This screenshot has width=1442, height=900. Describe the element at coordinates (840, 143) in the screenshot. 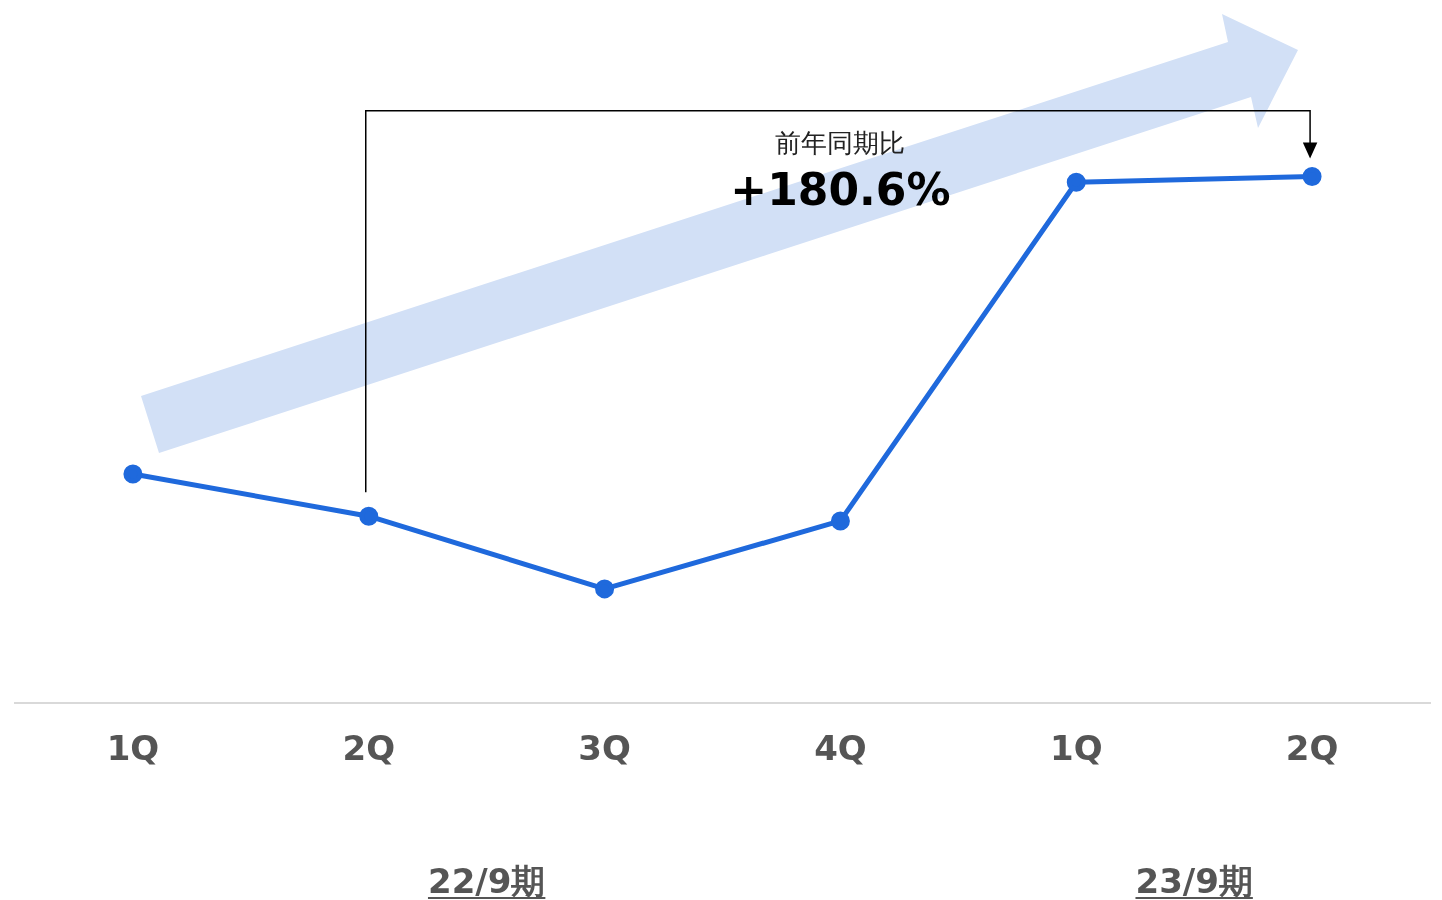

I see `text: 前年同期比` at that location.